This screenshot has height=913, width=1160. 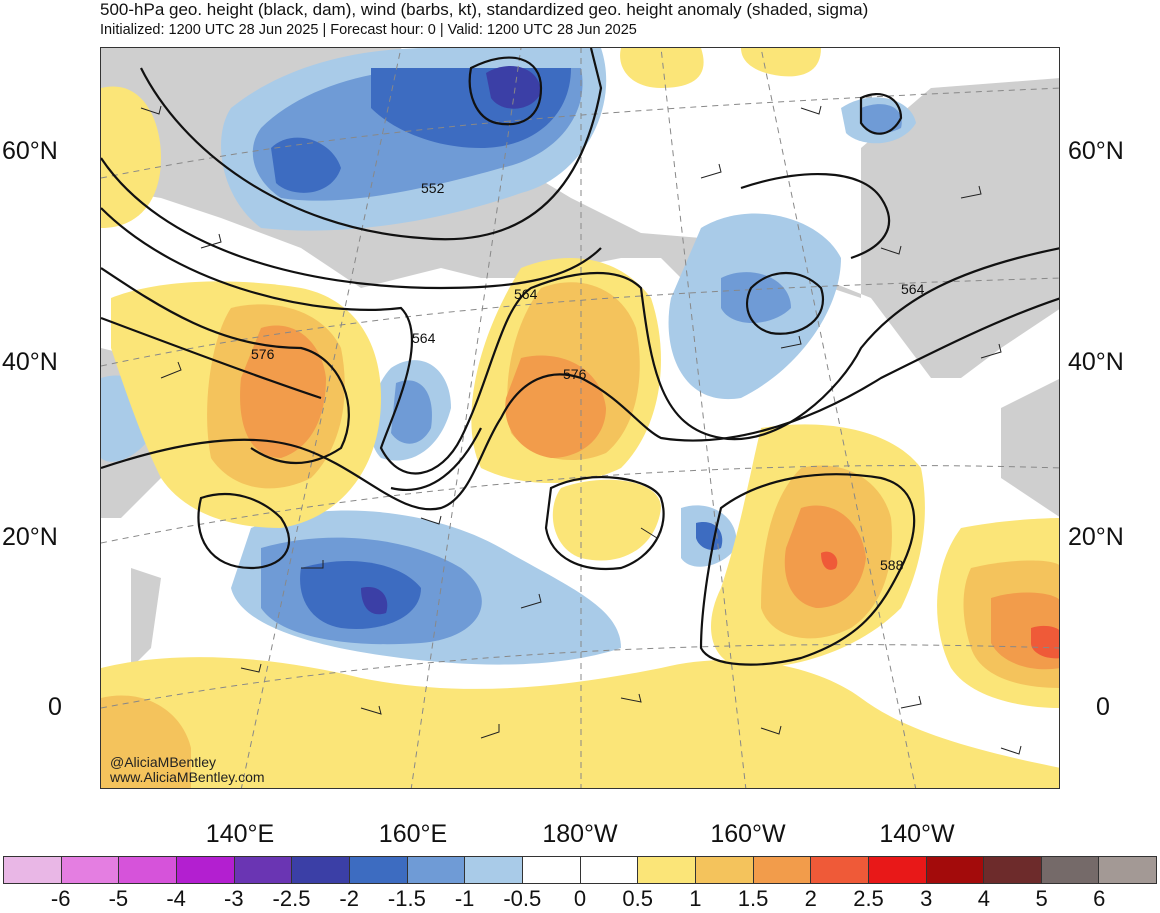 I want to click on lat-label-0-left: 0, so click(x=55, y=707).